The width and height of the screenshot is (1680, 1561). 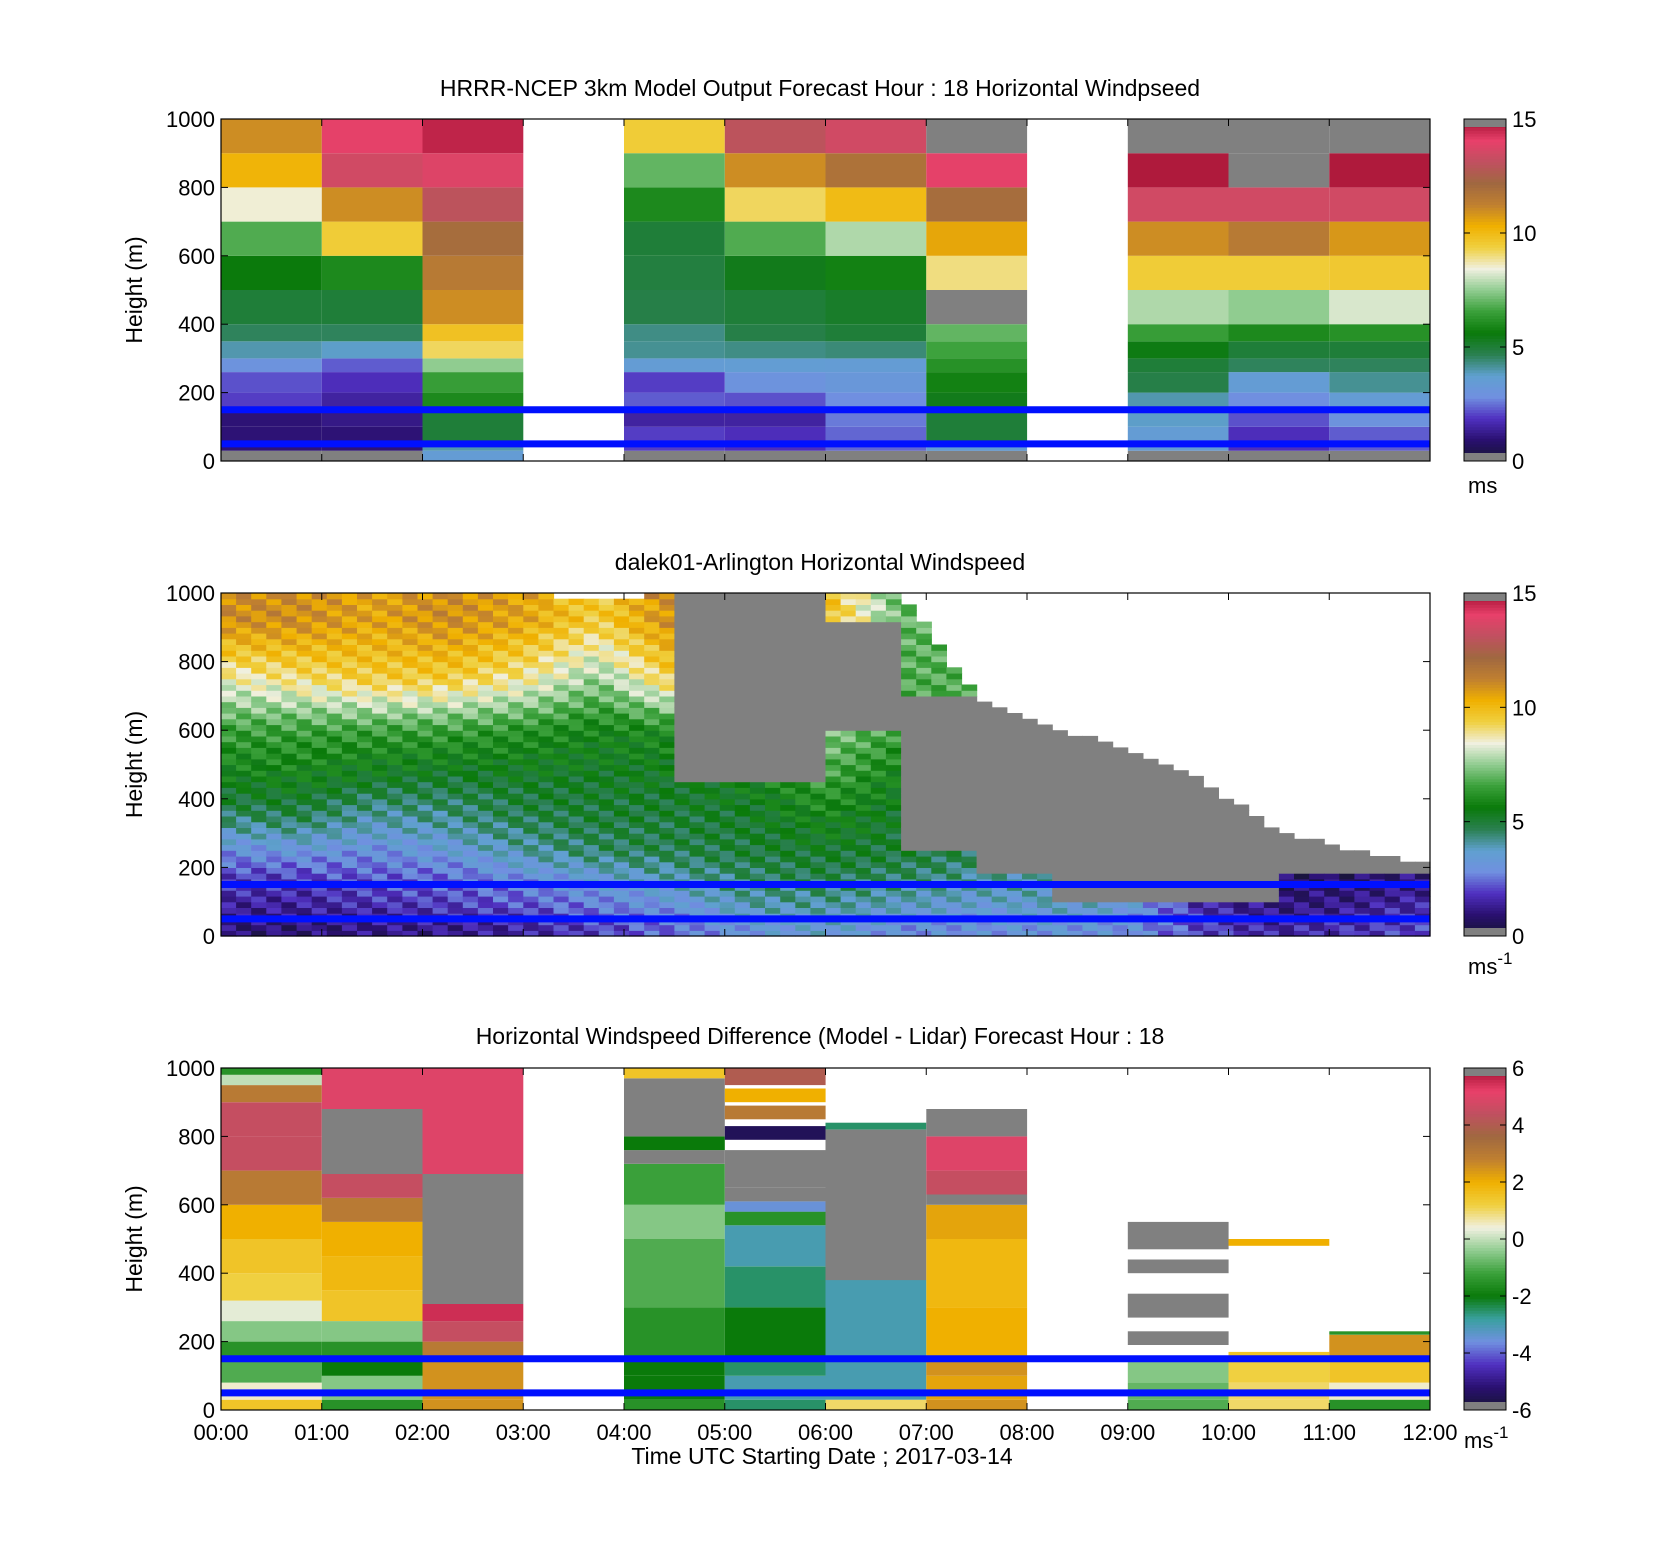 What do you see at coordinates (623, 1432) in the screenshot?
I see `x-tick-label: 04:00` at bounding box center [623, 1432].